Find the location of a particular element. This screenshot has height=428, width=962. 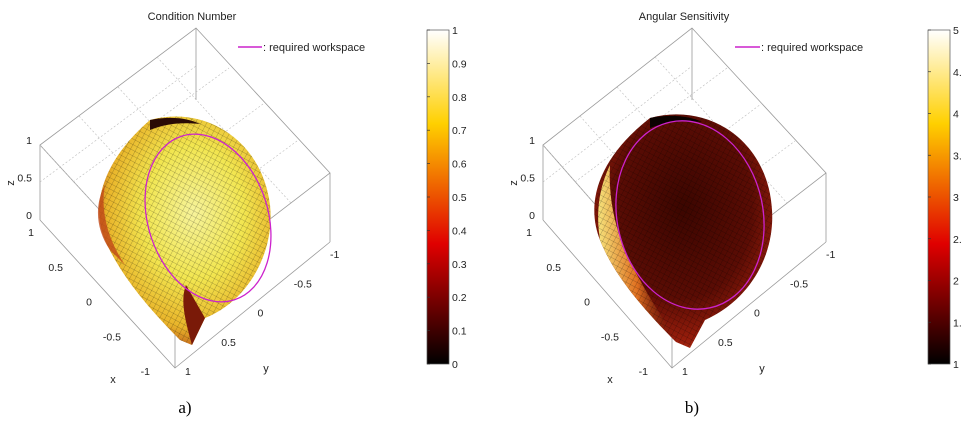

chart-title: Angular Sensitivity is located at coordinates (684, 17).